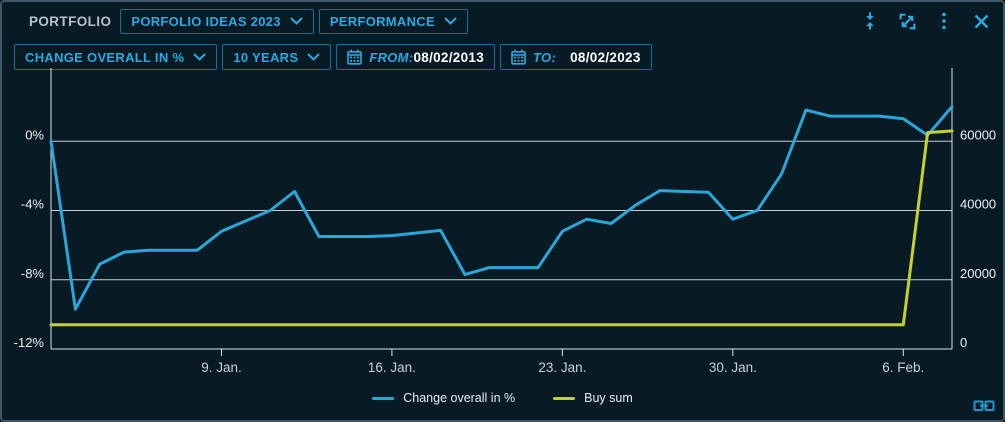  Describe the element at coordinates (608, 398) in the screenshot. I see `legend-label-buy-sum: Buy sum` at that location.